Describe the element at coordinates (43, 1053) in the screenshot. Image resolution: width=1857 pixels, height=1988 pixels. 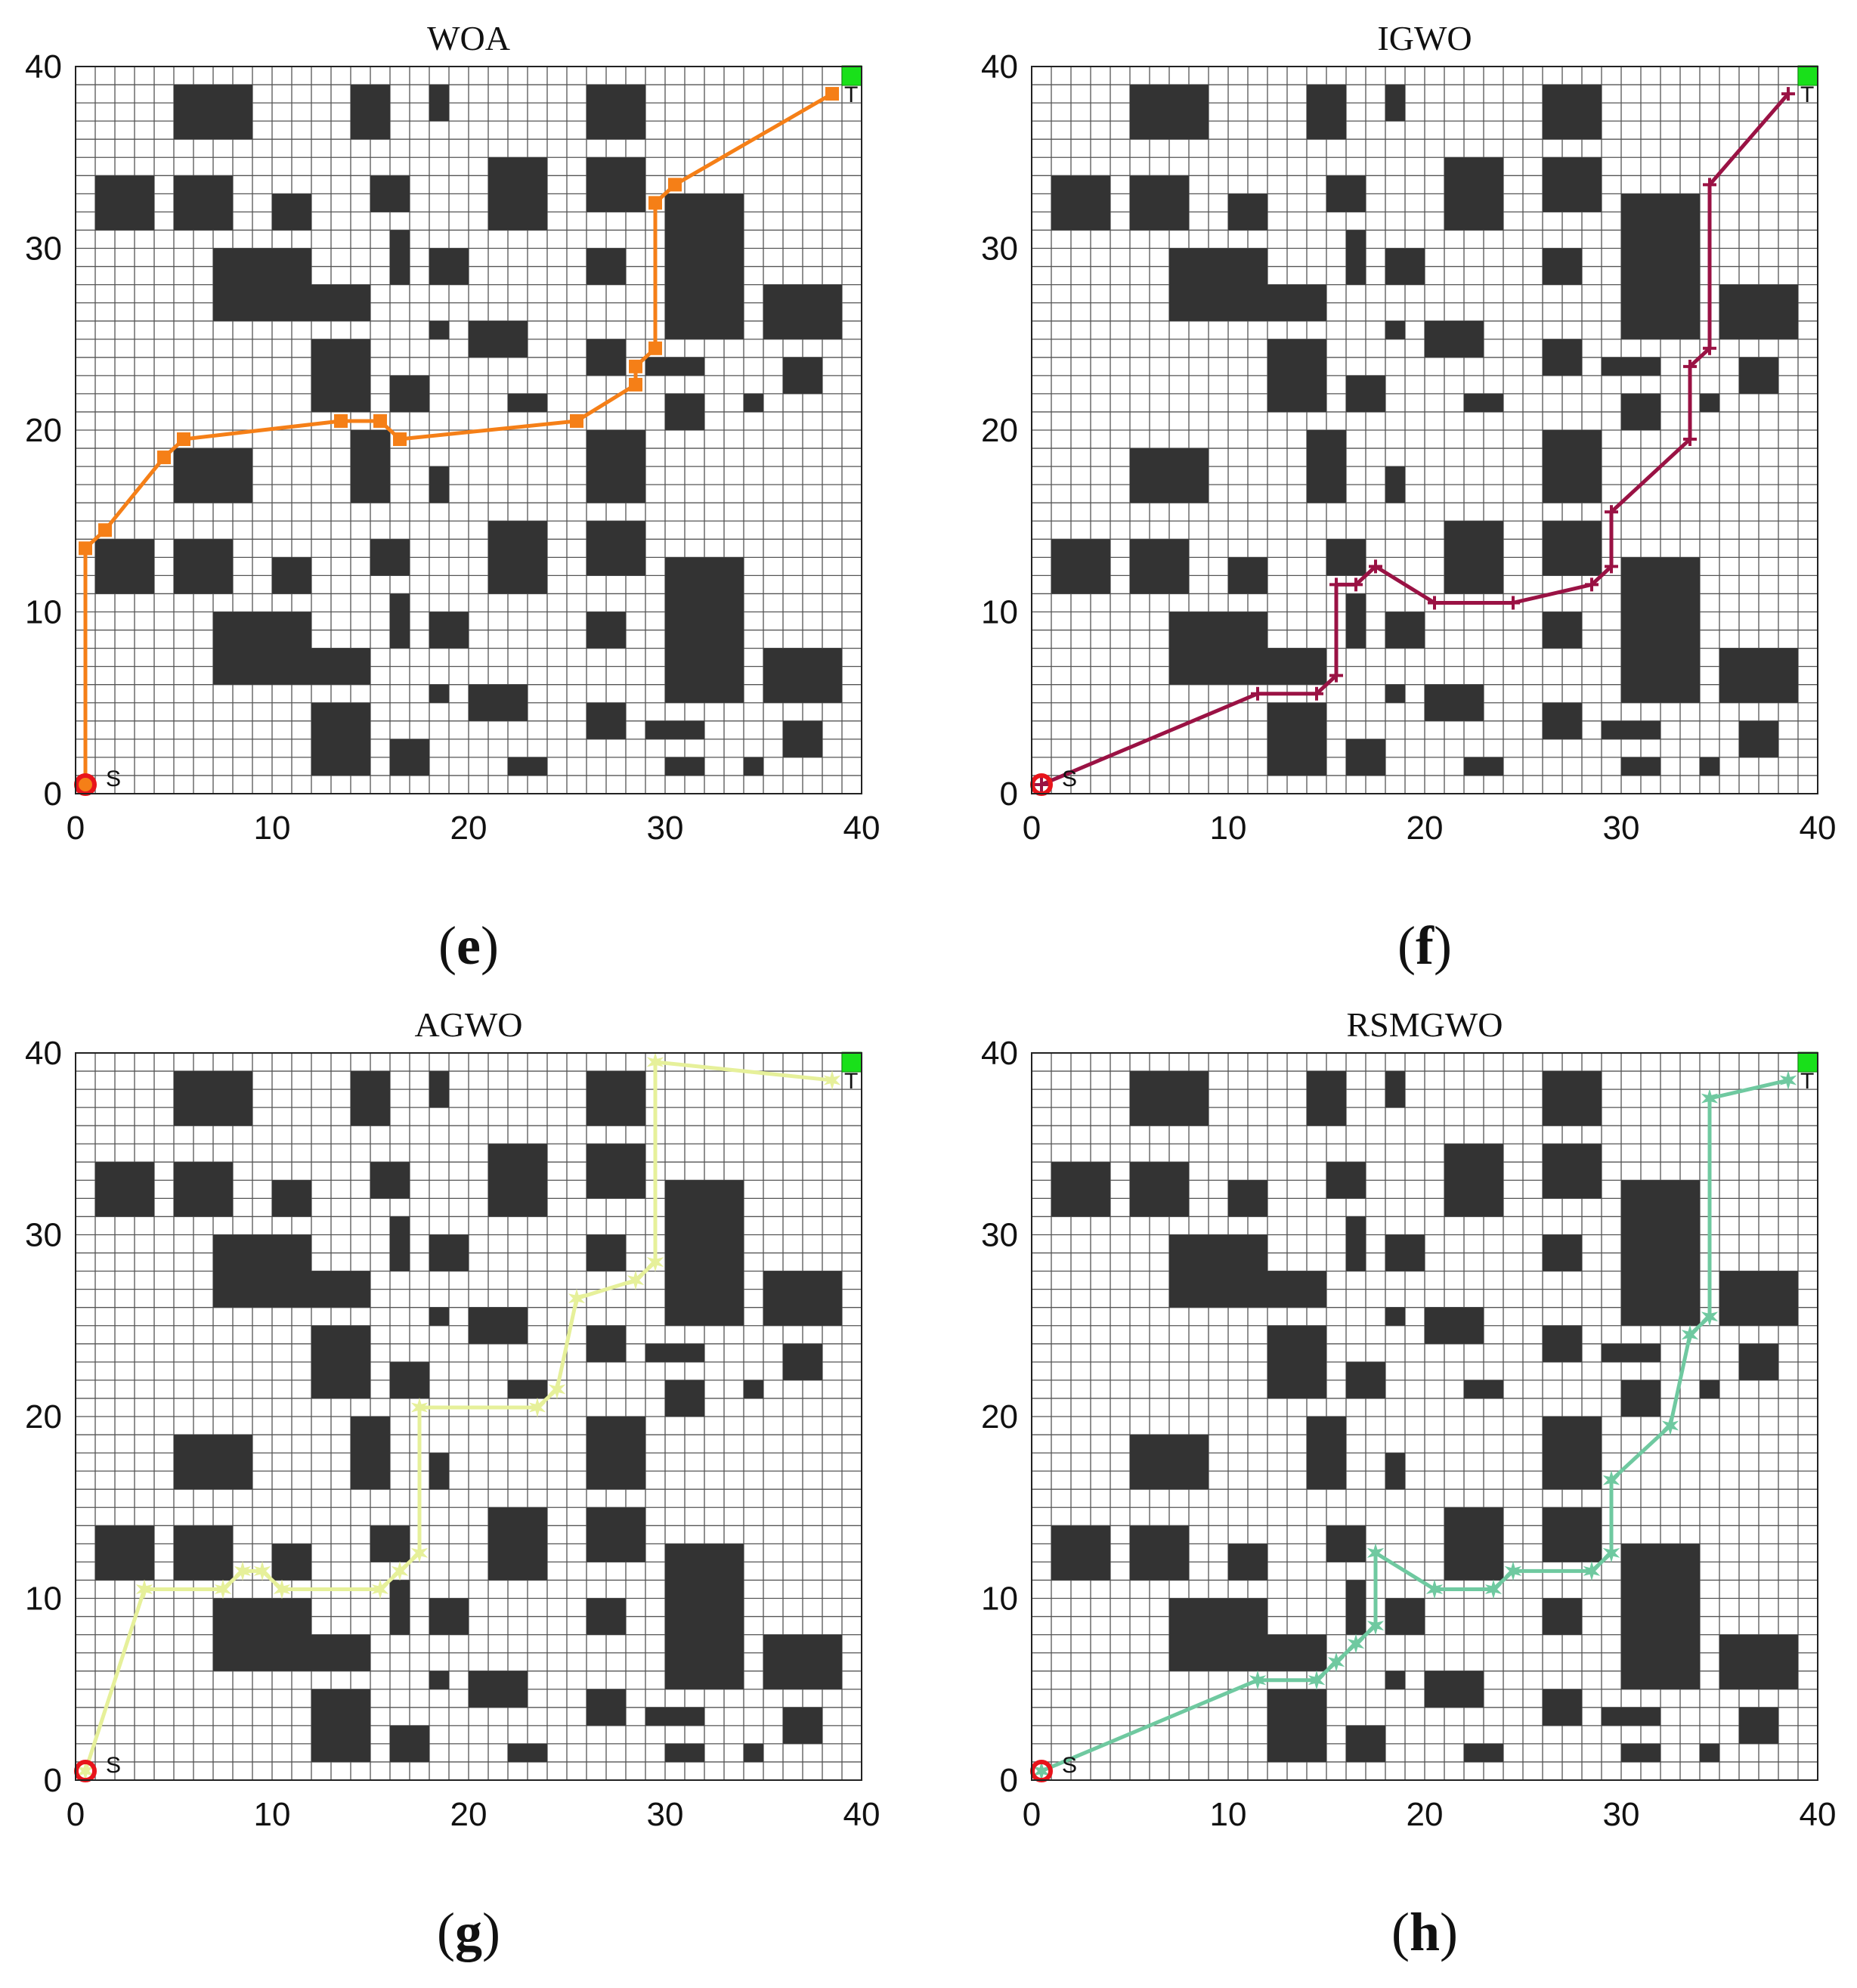
I see `y-tick-label: 40` at that location.